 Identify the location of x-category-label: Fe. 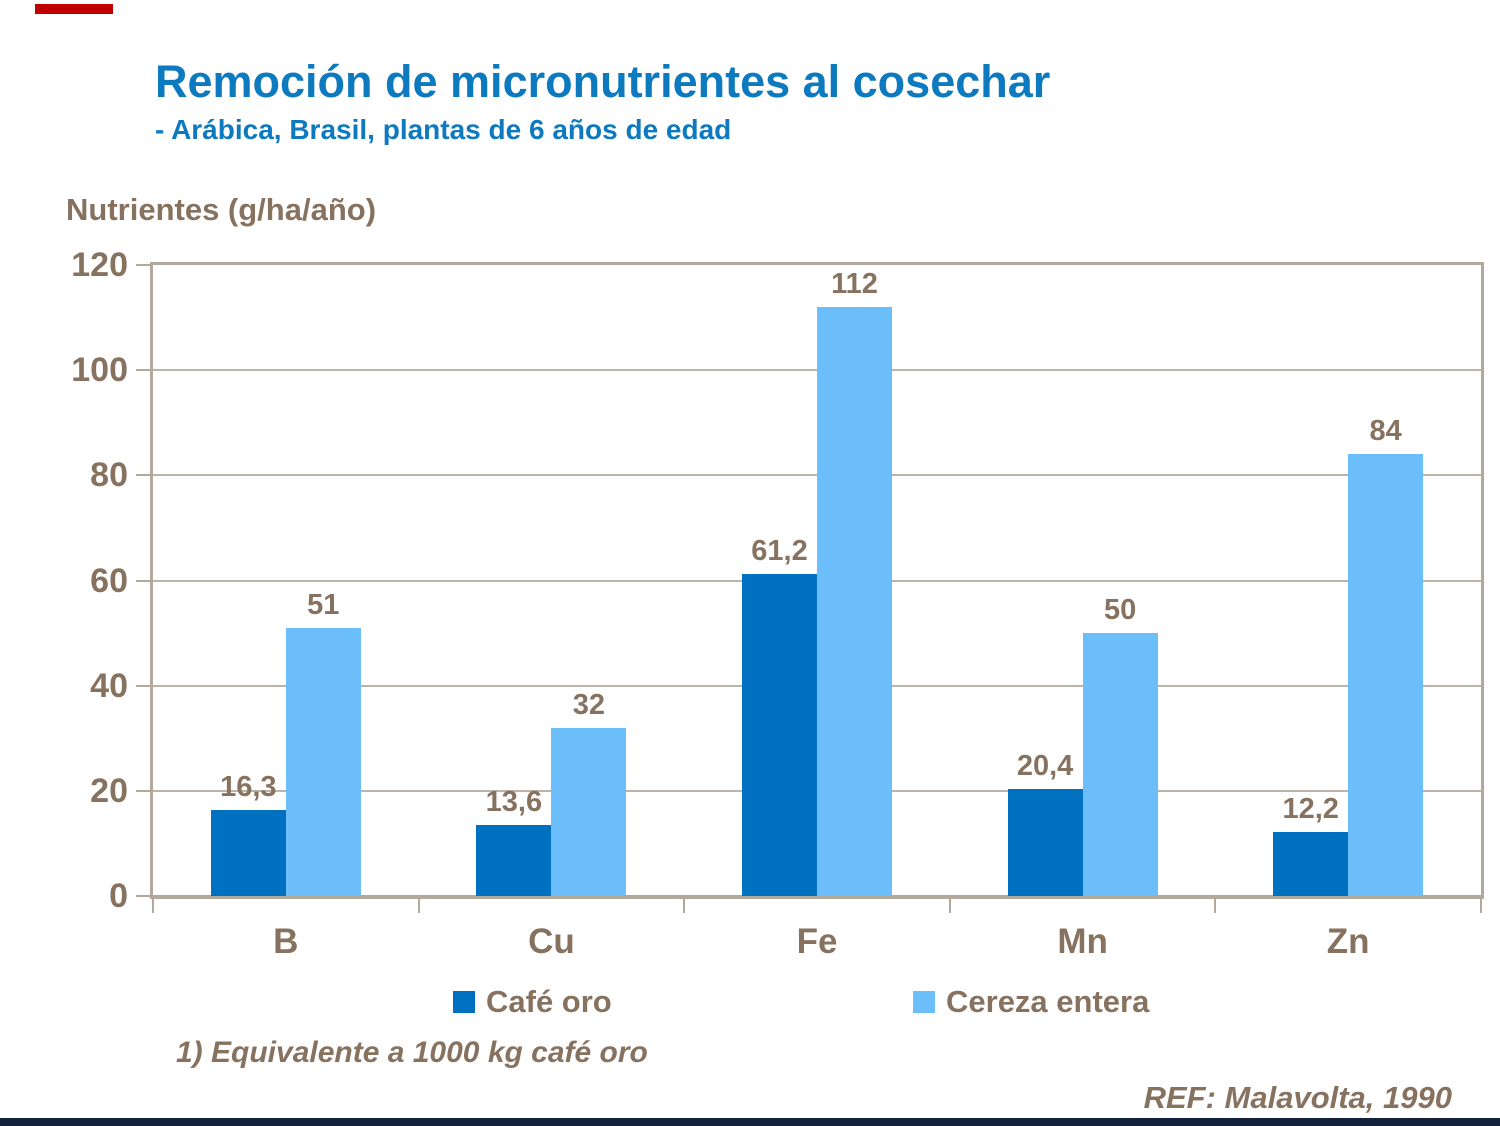
(817, 941).